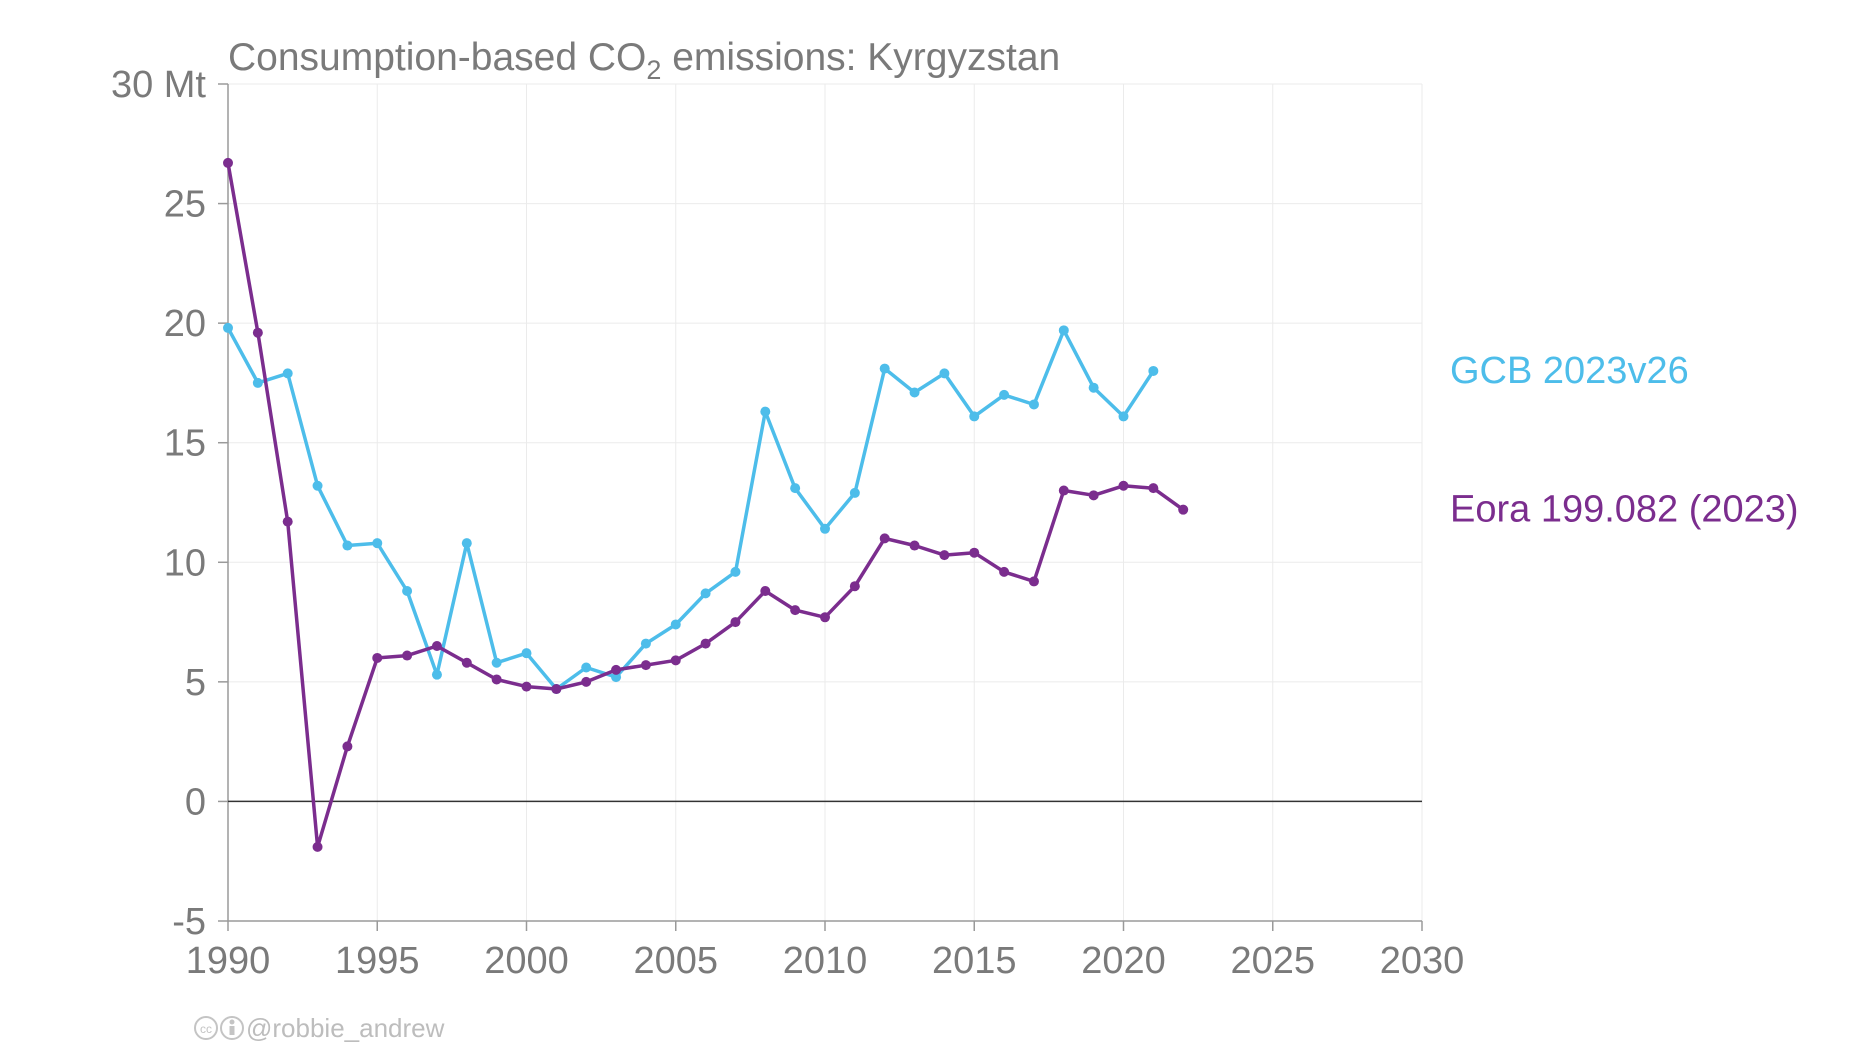 This screenshot has height=1042, width=1852. What do you see at coordinates (765, 590) in the screenshot?
I see `data-point-1-2008` at bounding box center [765, 590].